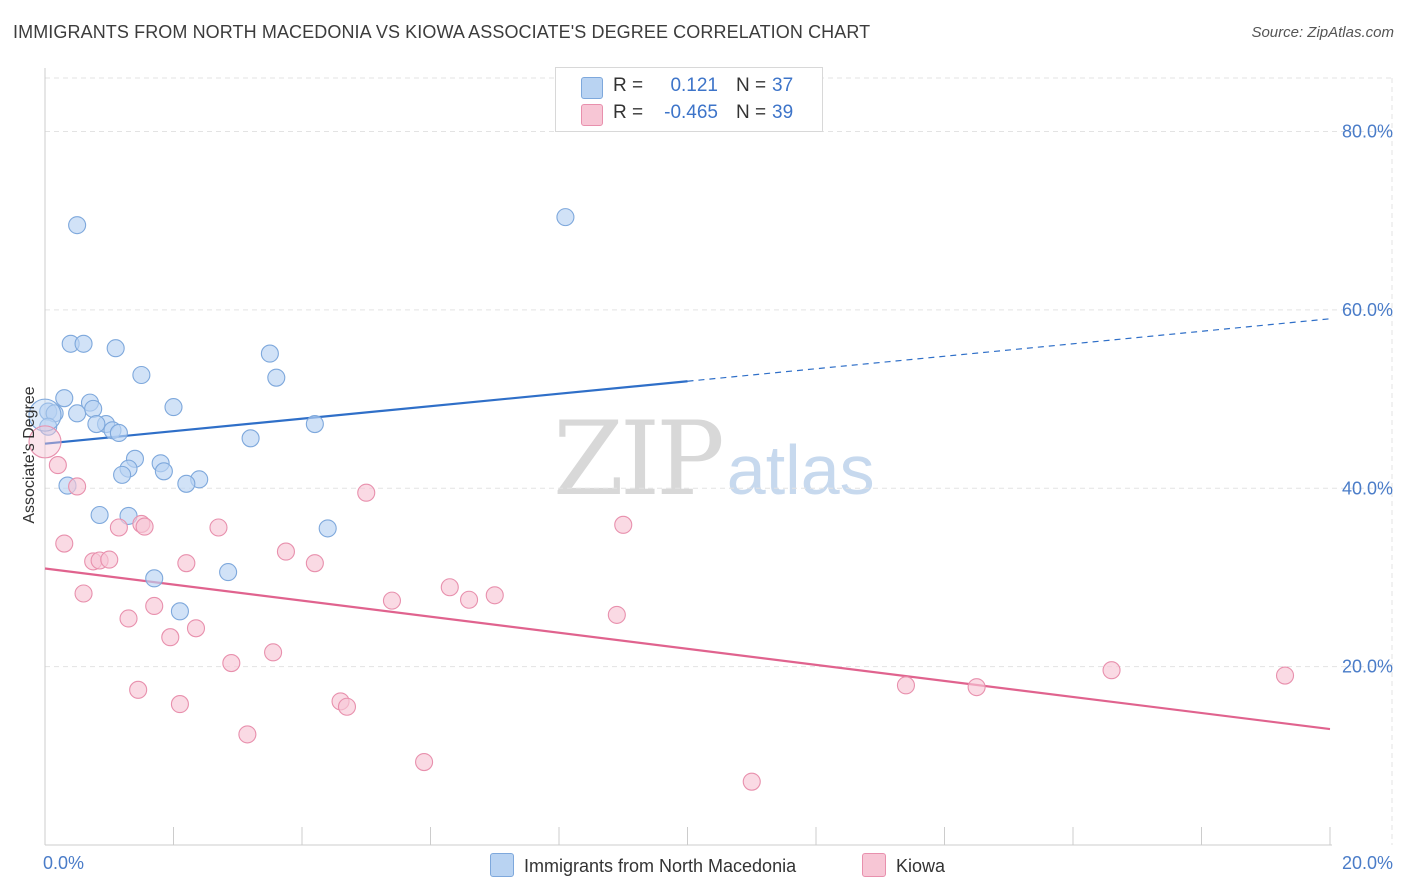 This screenshot has height=892, width=1406. I want to click on legend-row-north-macedonia: R = 0.121 N = 37, so click(689, 87).